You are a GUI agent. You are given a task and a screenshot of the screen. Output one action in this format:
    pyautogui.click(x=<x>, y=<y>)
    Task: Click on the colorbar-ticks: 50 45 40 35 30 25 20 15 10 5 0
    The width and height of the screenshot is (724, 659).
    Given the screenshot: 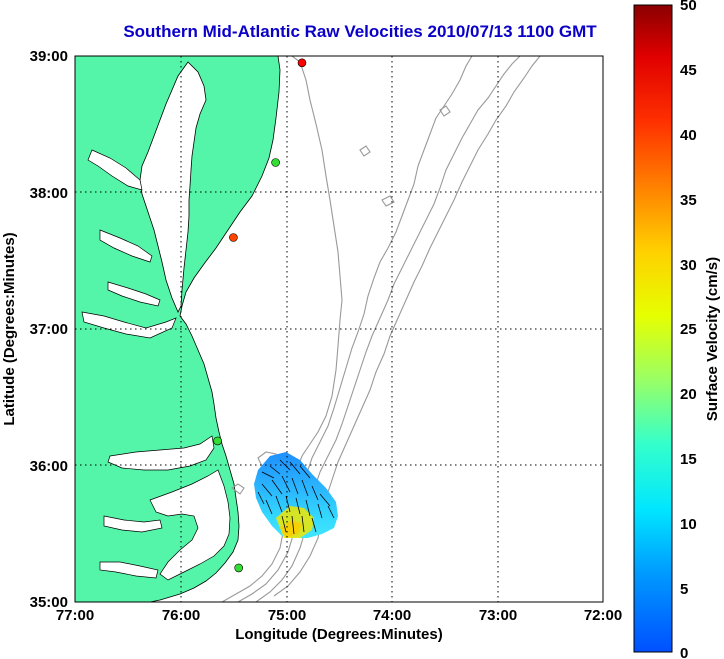 What is the action you would take?
    pyautogui.click(x=688, y=329)
    